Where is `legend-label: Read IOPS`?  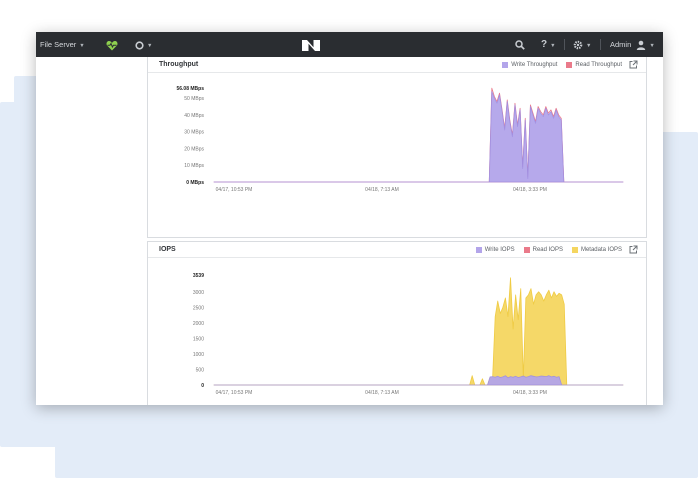
legend-label: Read IOPS is located at coordinates (547, 249).